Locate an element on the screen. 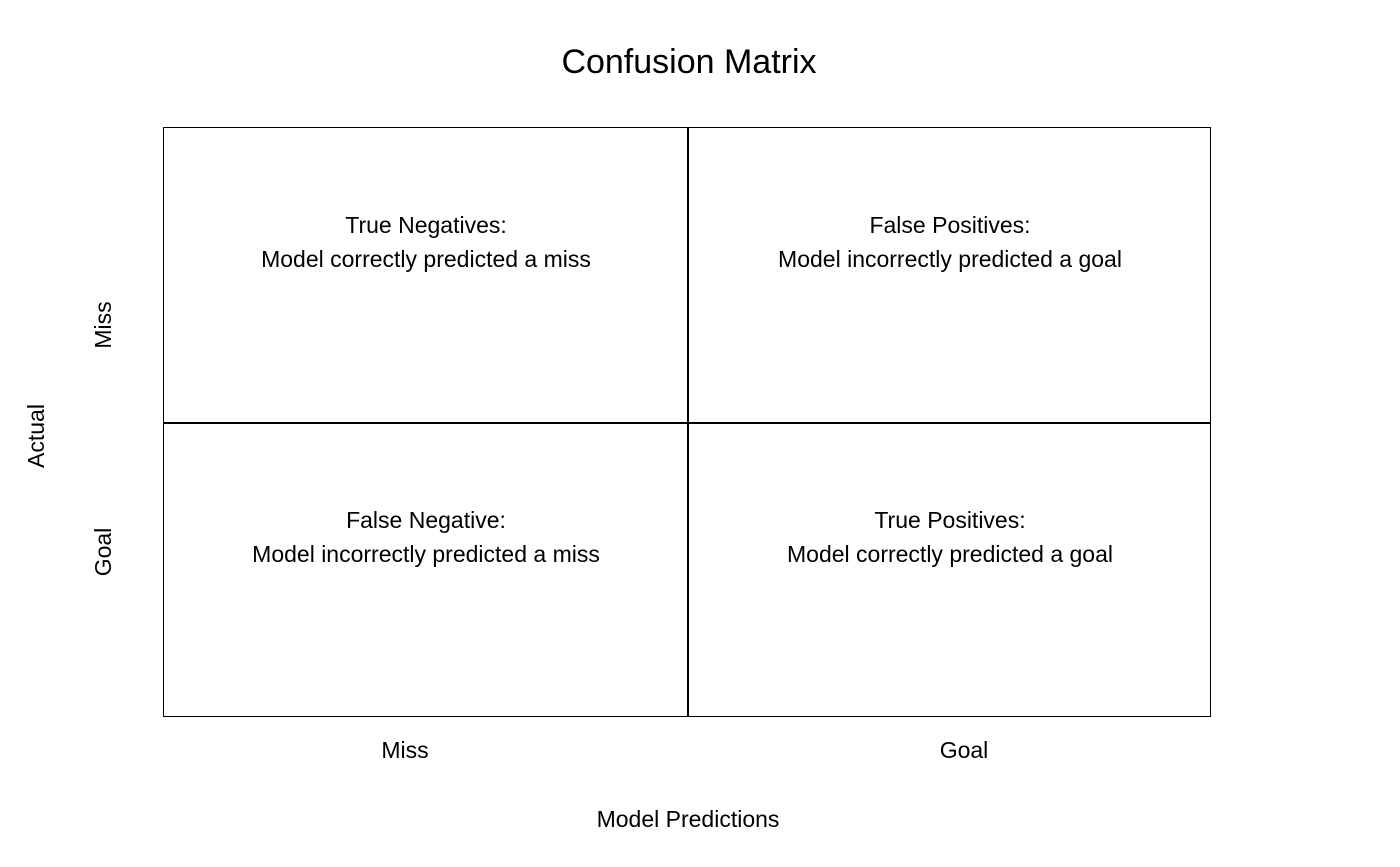 This screenshot has height=867, width=1400. cell-description: Model correctly predicted a goal is located at coordinates (950, 553).